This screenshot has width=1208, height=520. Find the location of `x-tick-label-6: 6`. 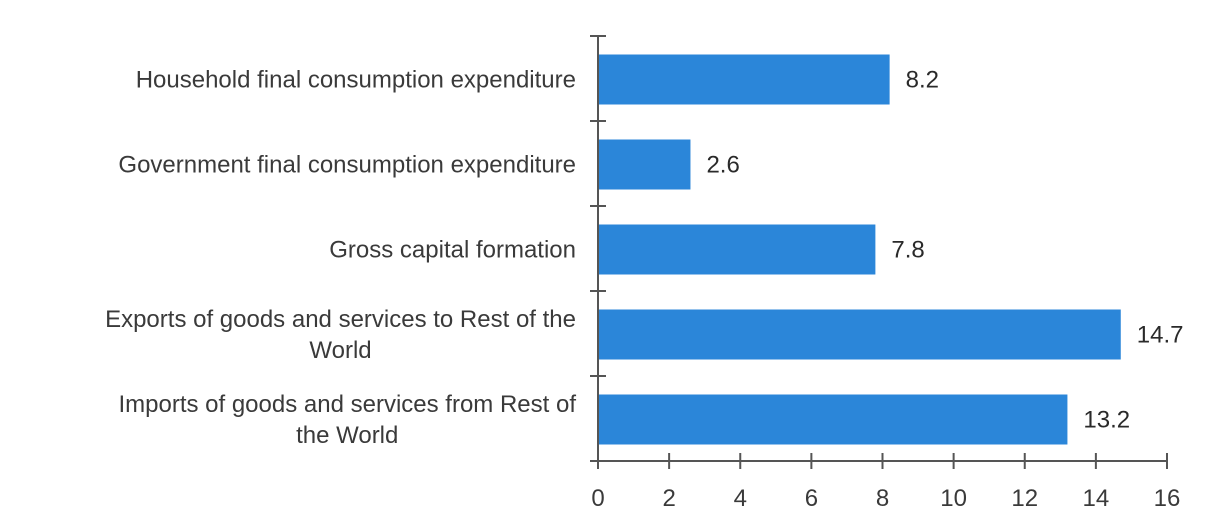

x-tick-label-6: 6 is located at coordinates (811, 498).